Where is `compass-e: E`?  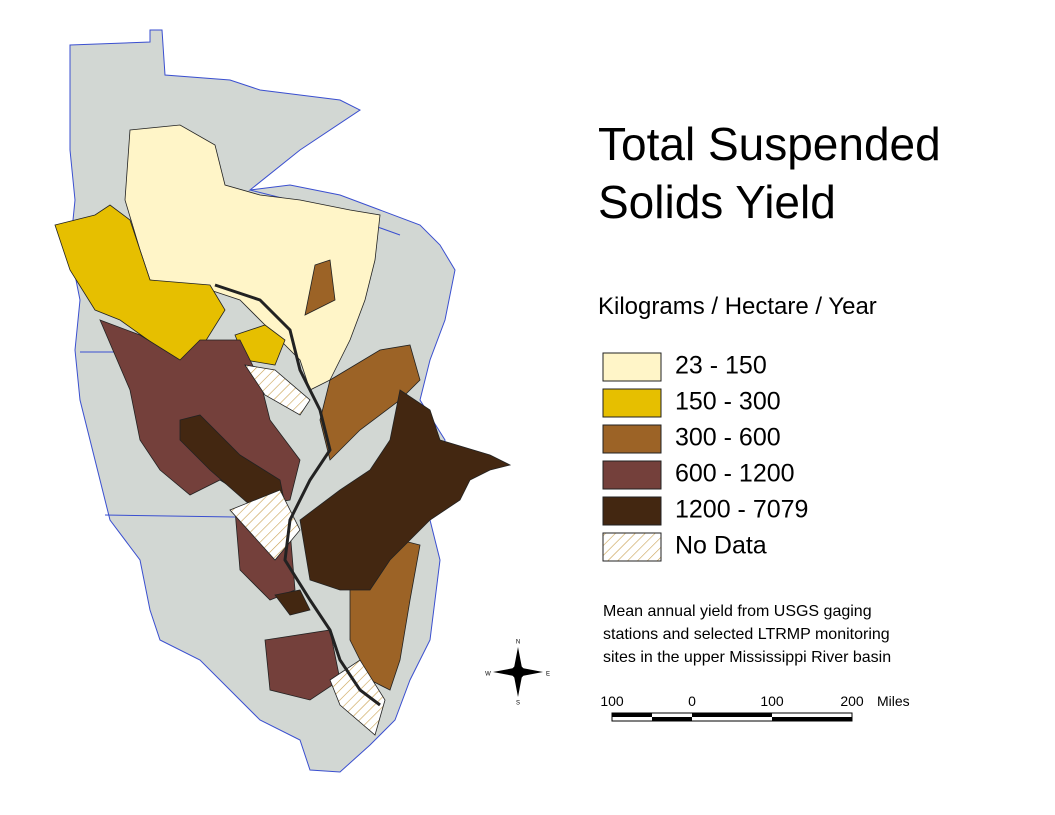
compass-e: E is located at coordinates (548, 675).